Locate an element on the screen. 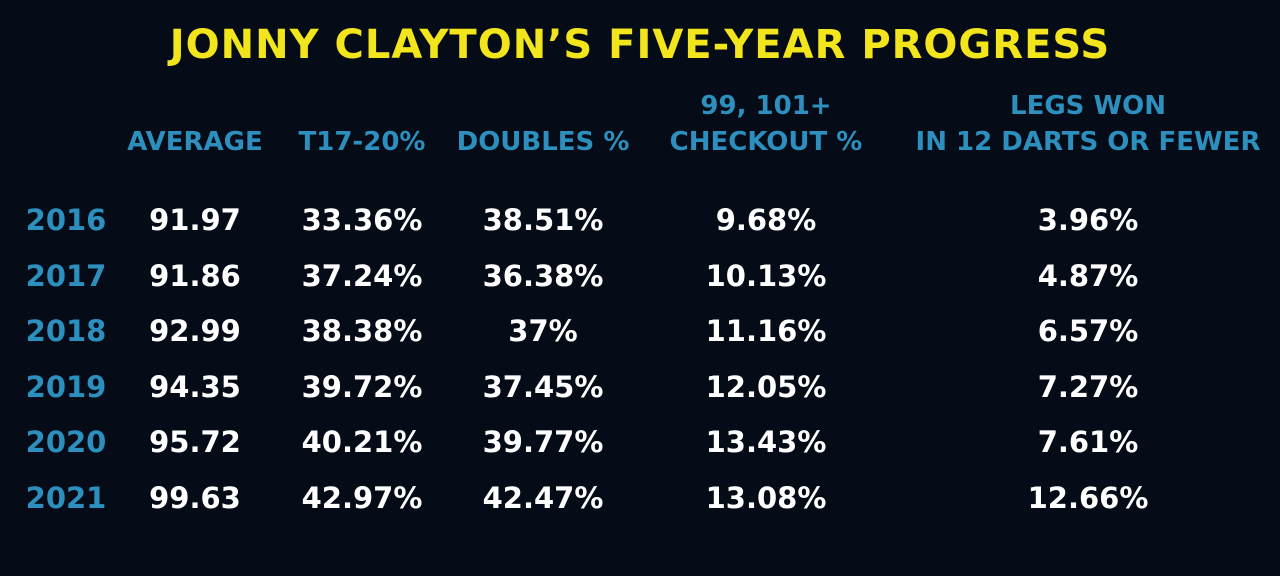  year-label: 2021 is located at coordinates (66, 498).